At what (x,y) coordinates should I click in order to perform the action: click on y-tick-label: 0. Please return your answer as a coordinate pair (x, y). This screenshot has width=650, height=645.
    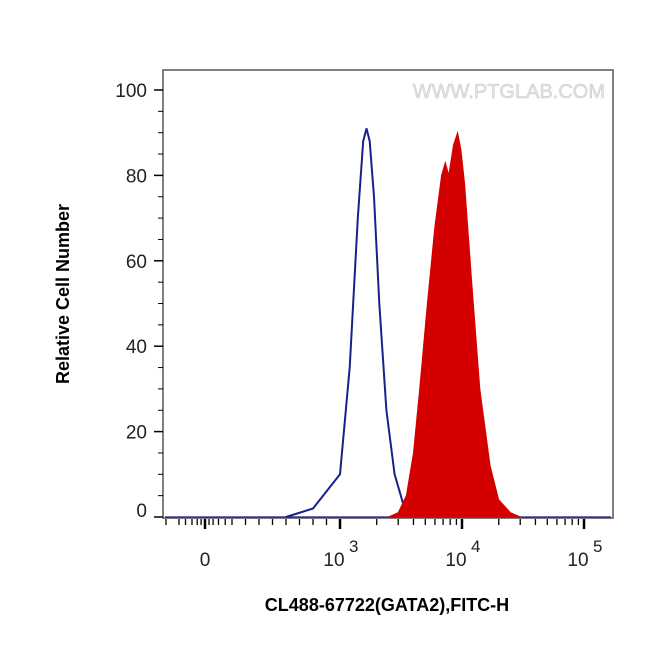
    Looking at the image, I should click on (141, 511).